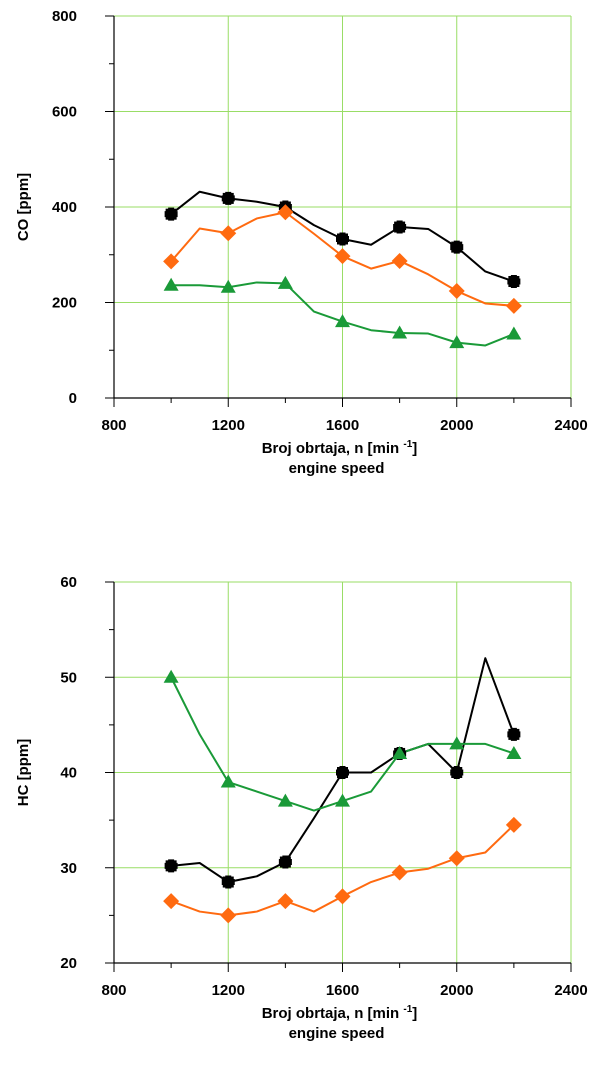 The image size is (592, 1074). Describe the element at coordinates (64, 303) in the screenshot. I see `co-y-tick-label: 200` at that location.